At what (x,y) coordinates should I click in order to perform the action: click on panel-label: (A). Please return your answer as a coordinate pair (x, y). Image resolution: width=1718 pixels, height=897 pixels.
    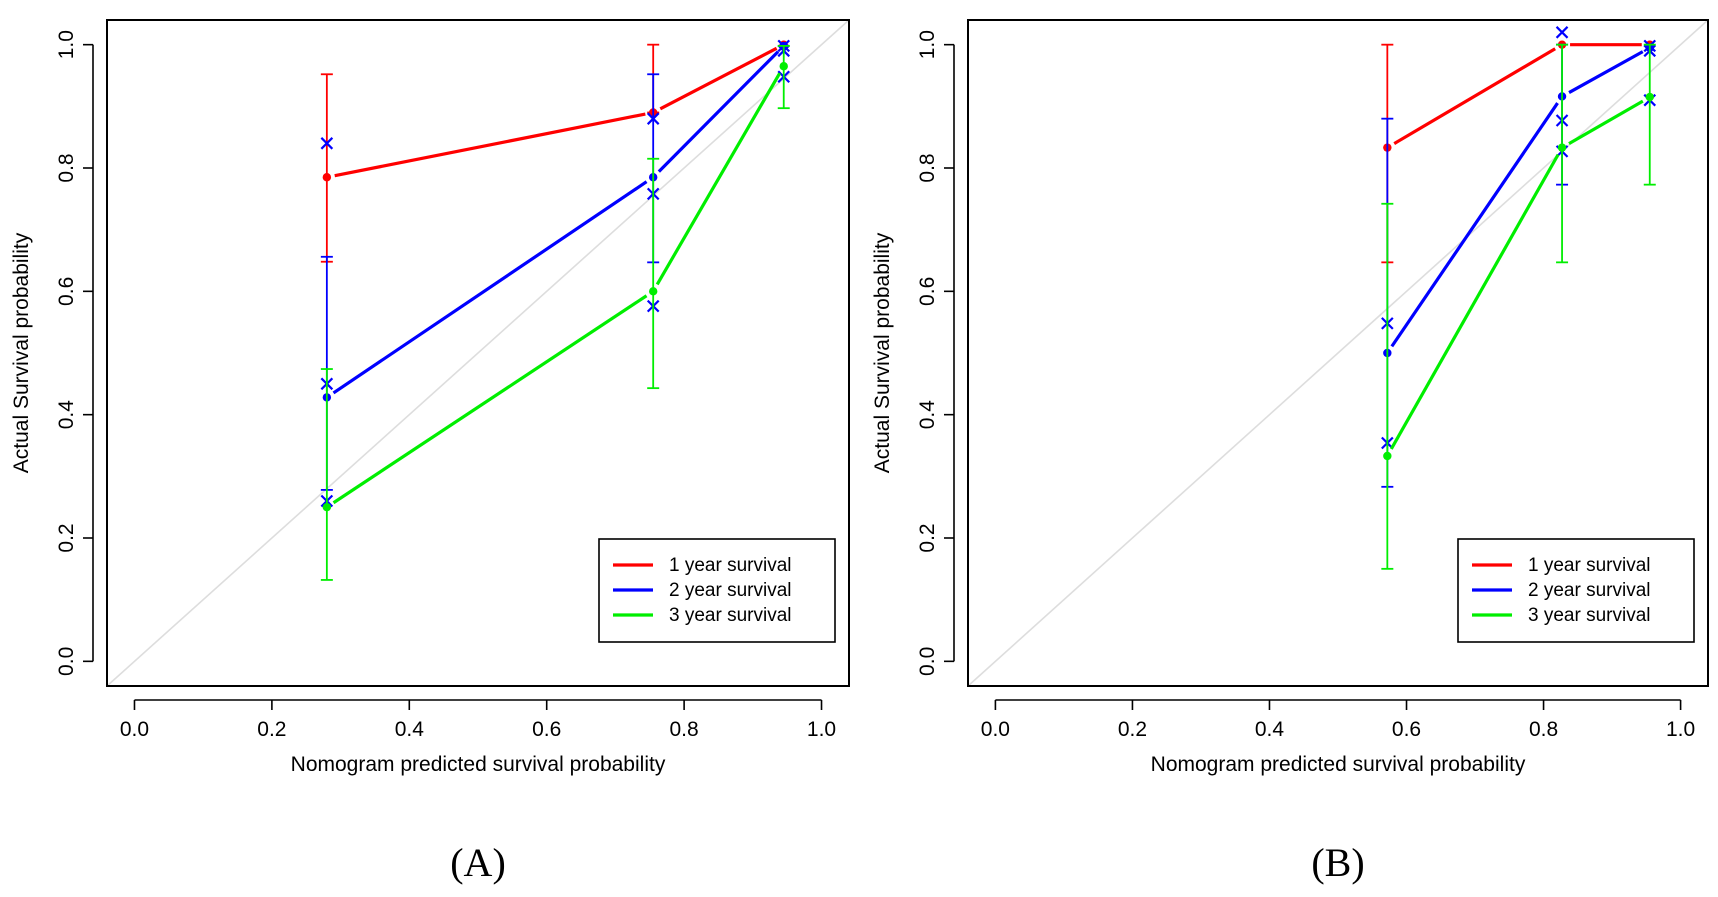
    Looking at the image, I should click on (478, 862).